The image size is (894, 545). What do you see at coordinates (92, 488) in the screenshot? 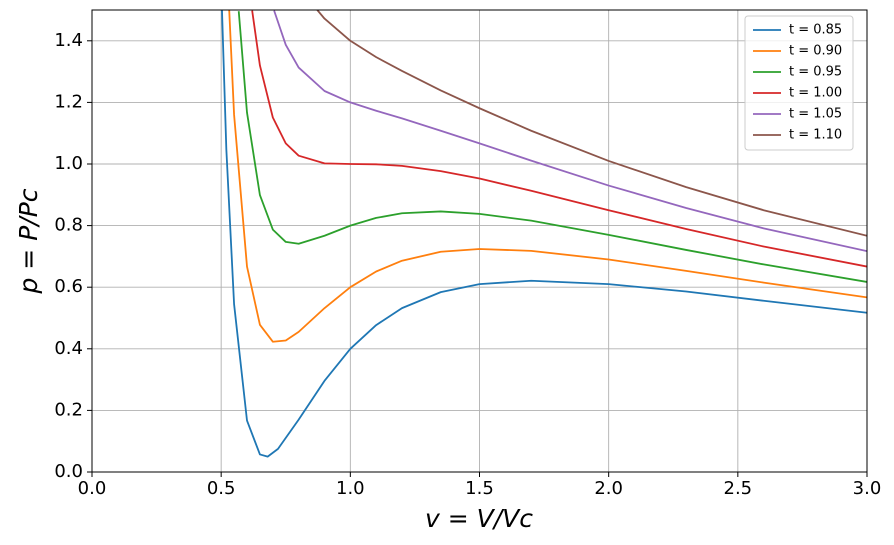
I see `x-tick-label: 0.0` at bounding box center [92, 488].